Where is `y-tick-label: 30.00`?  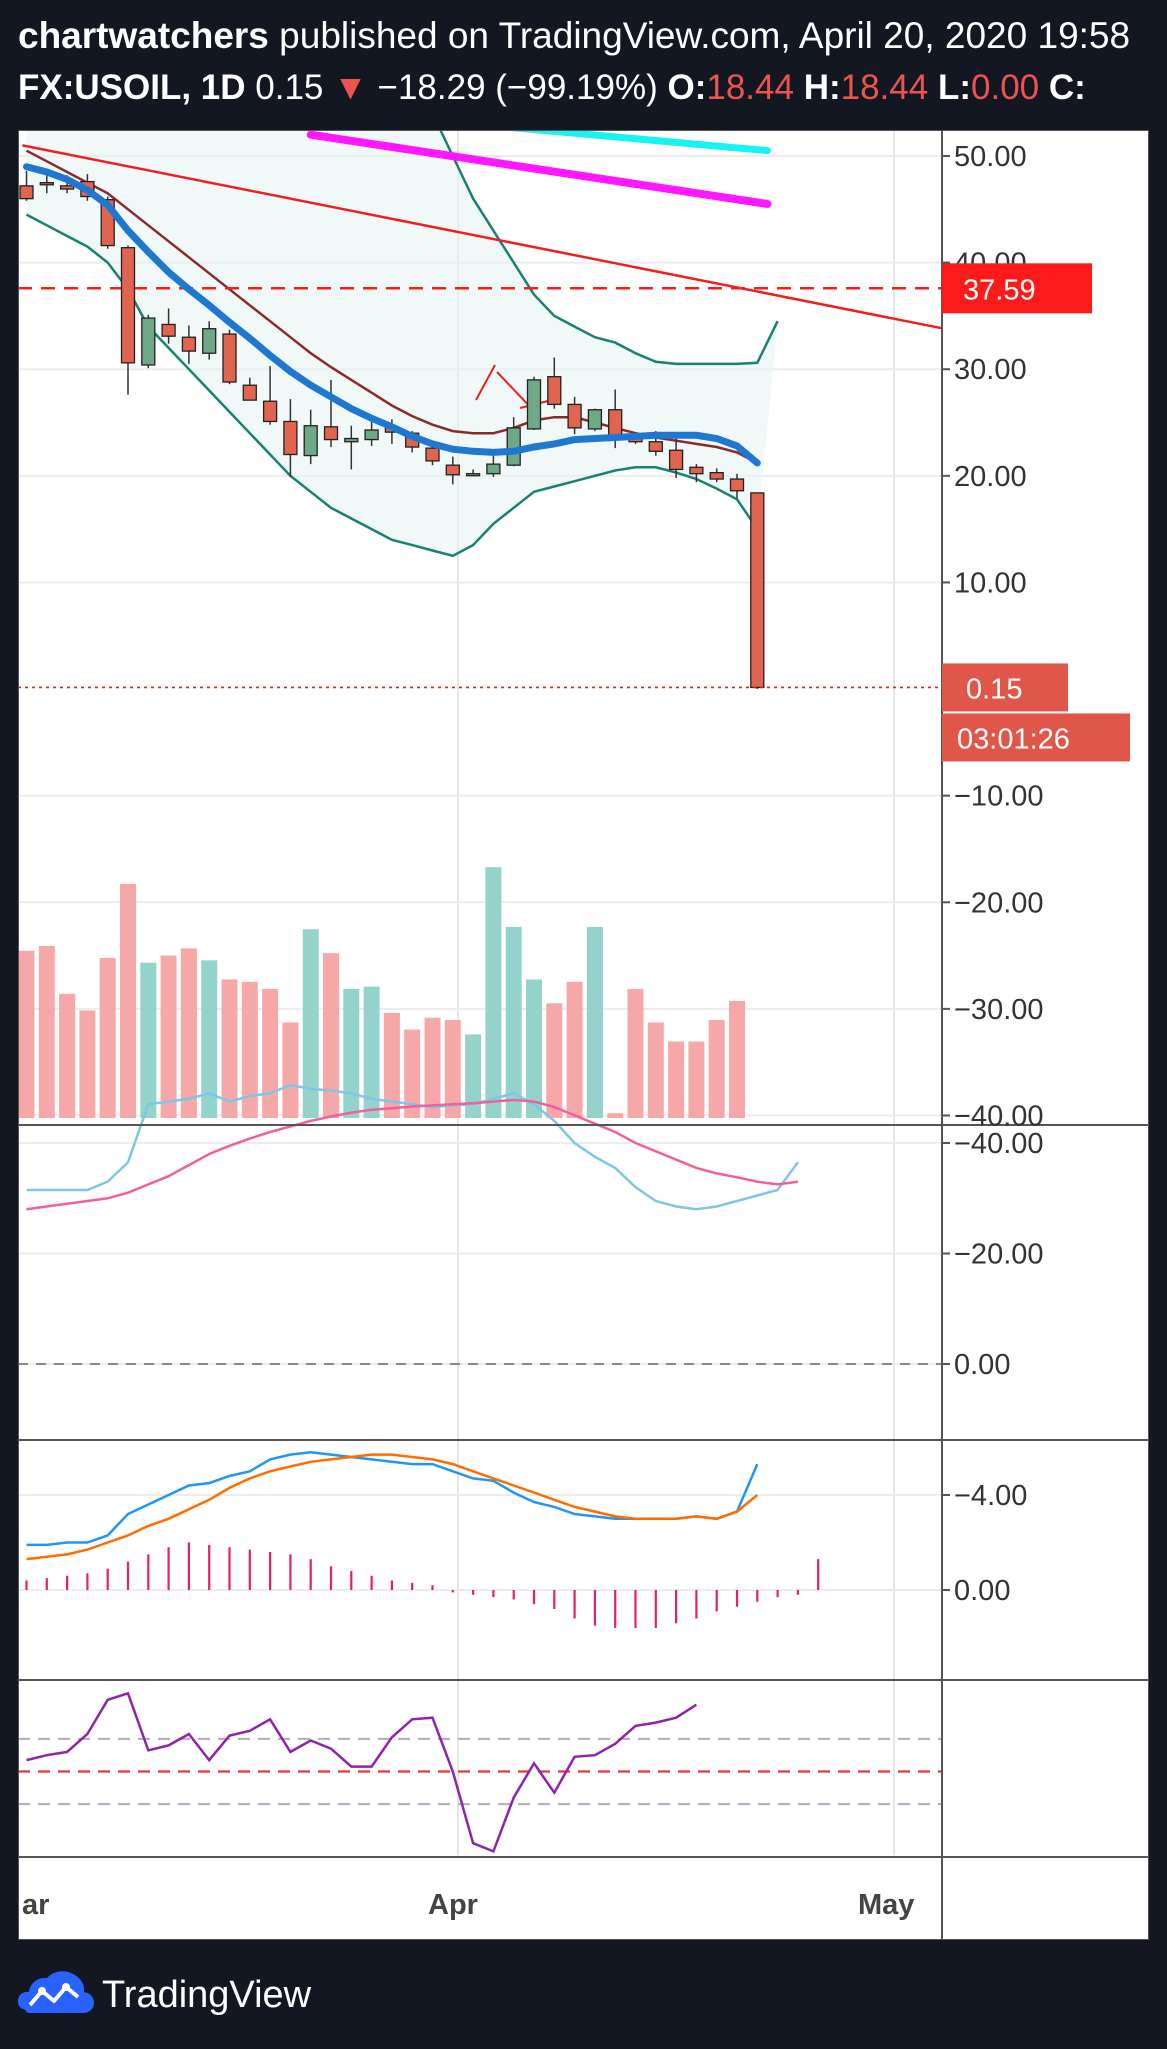
y-tick-label: 30.00 is located at coordinates (990, 370).